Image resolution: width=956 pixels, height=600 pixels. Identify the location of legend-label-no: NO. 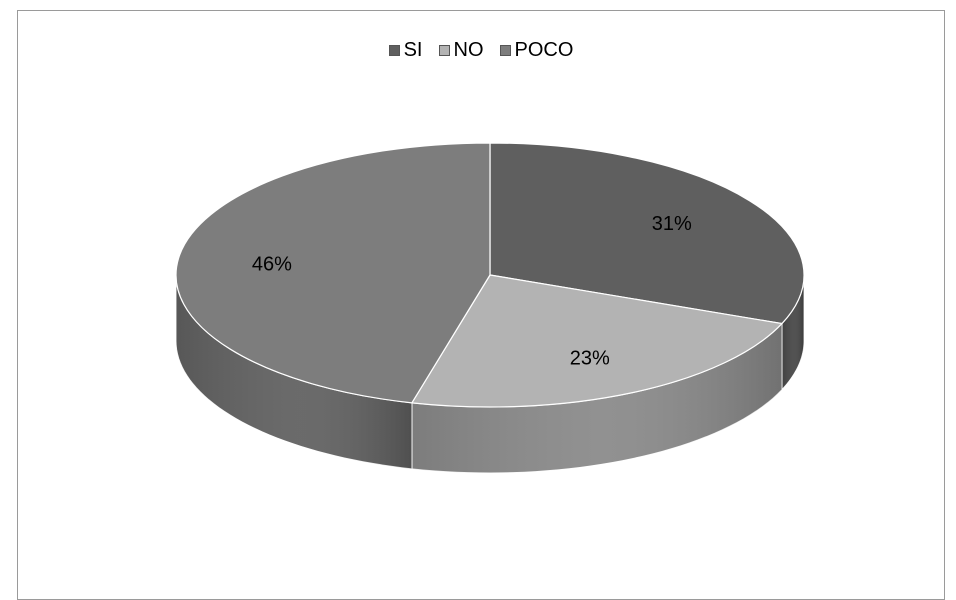
(468, 50).